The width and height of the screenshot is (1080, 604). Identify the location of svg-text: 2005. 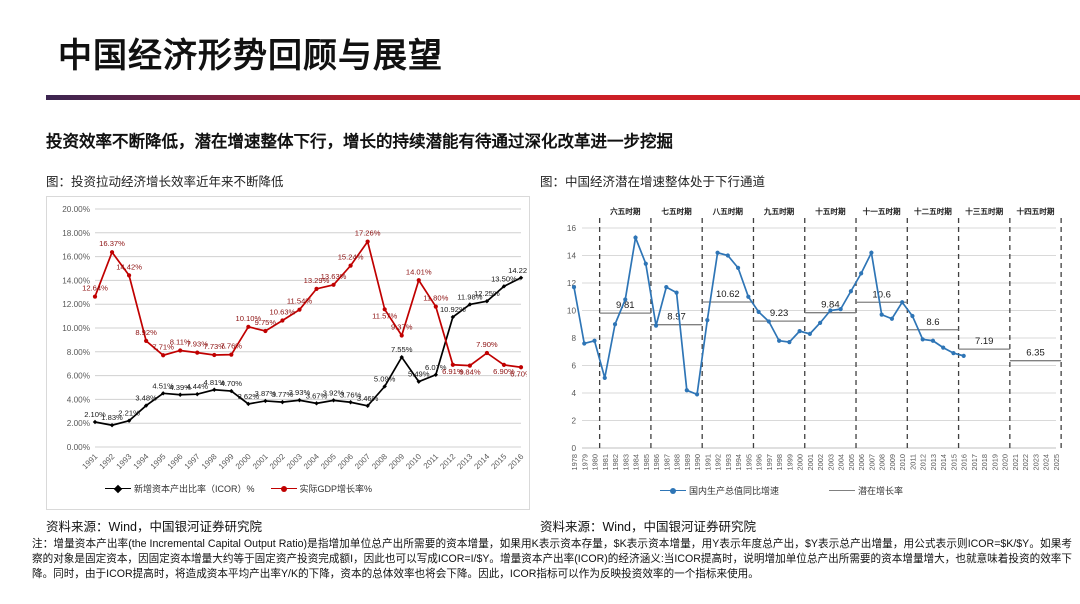
(328, 461).